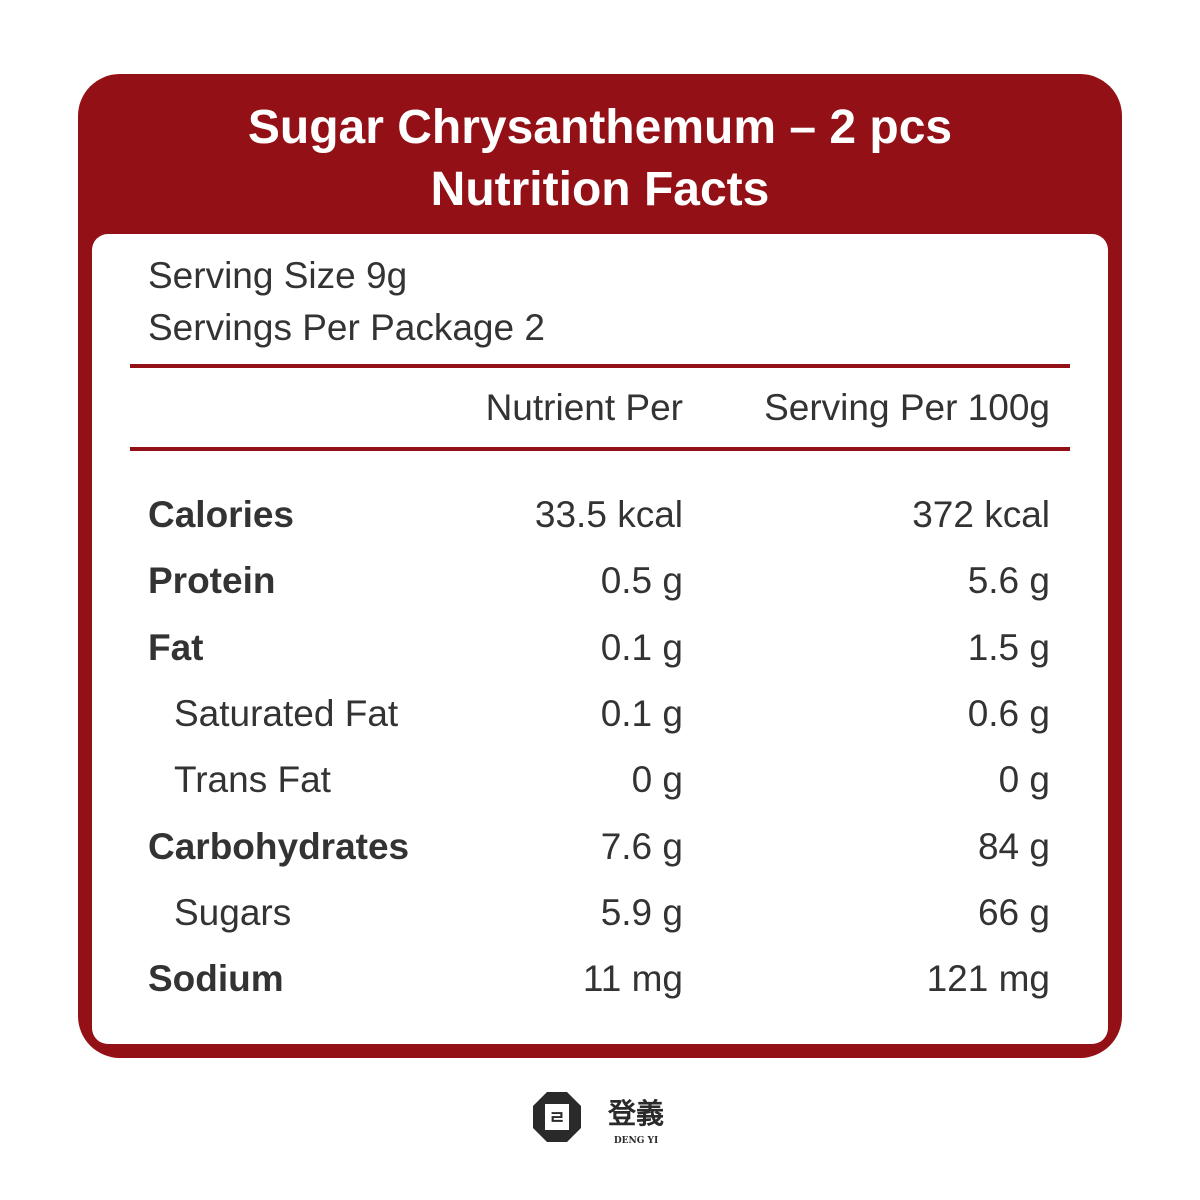  I want to click on nutrient-name: Sodium, so click(216, 979).